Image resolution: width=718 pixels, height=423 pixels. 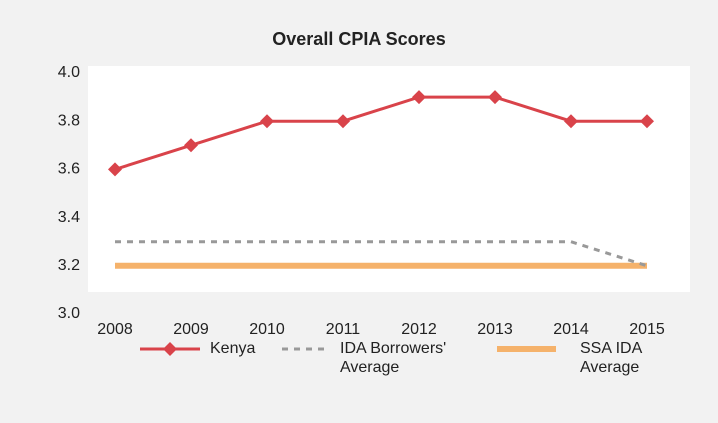 What do you see at coordinates (170, 349) in the screenshot?
I see `legend-marker` at bounding box center [170, 349].